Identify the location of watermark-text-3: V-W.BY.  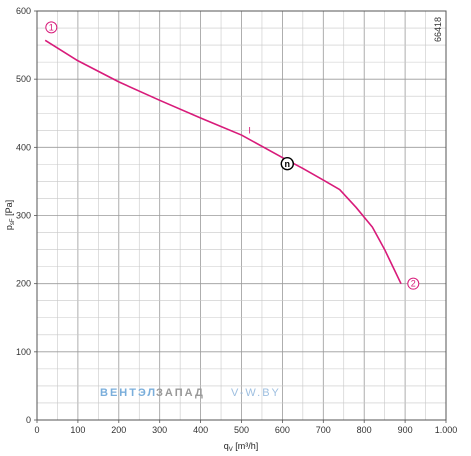
(256, 393).